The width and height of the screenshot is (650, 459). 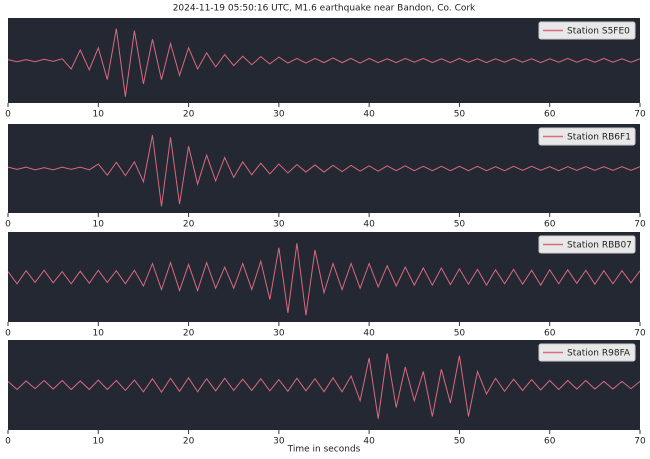 I want to click on x-axis-label: Time in seconds, so click(x=324, y=450).